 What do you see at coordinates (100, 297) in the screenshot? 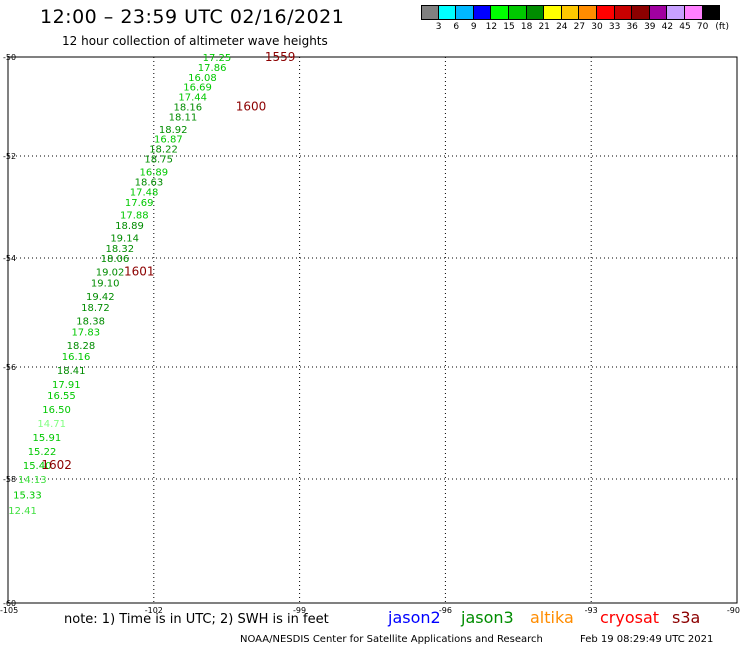
I see `wave-height-label: 19.42` at bounding box center [100, 297].